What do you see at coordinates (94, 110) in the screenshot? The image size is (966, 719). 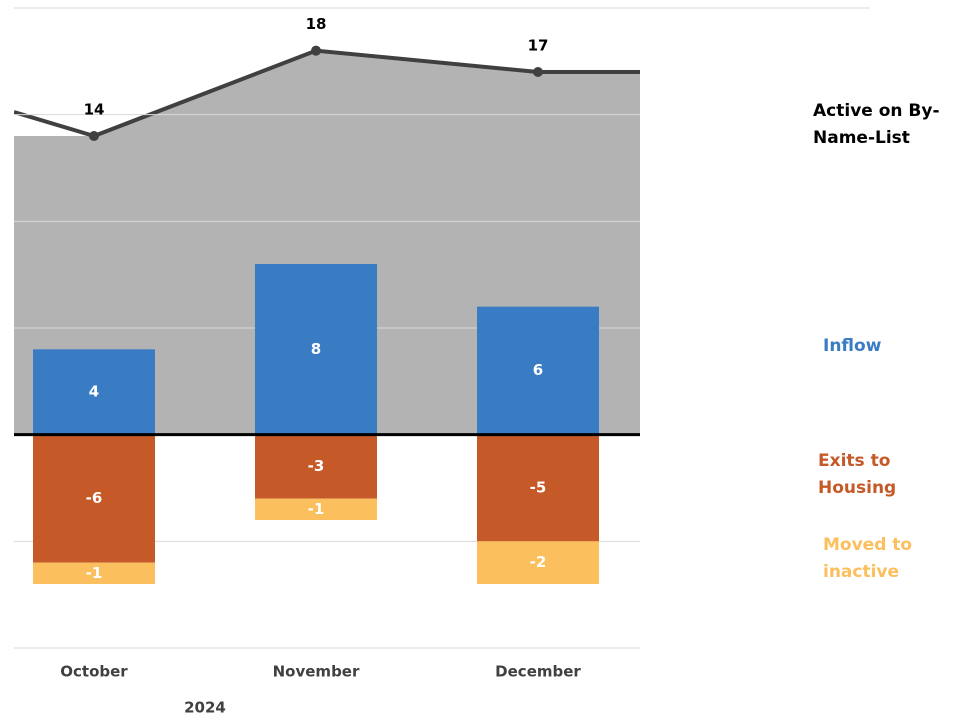 I see `data-label: 14` at bounding box center [94, 110].